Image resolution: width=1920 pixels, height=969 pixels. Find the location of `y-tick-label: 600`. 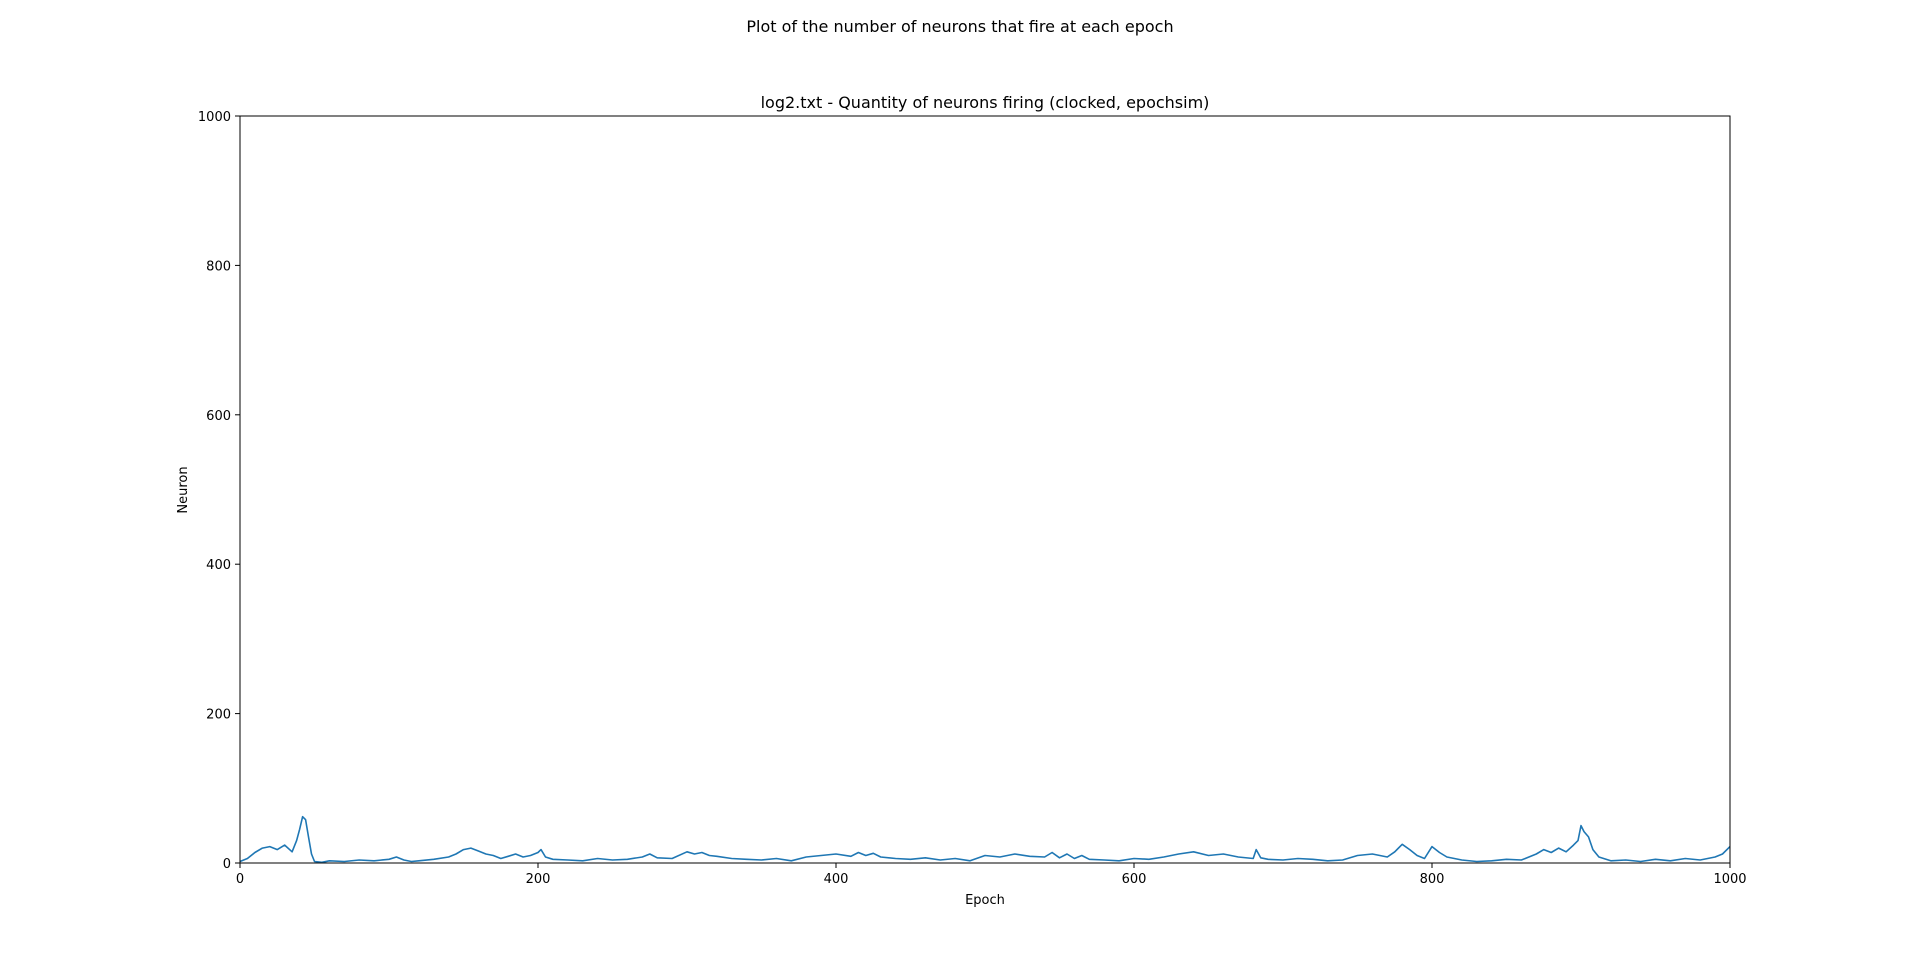

y-tick-label: 600 is located at coordinates (218, 416).